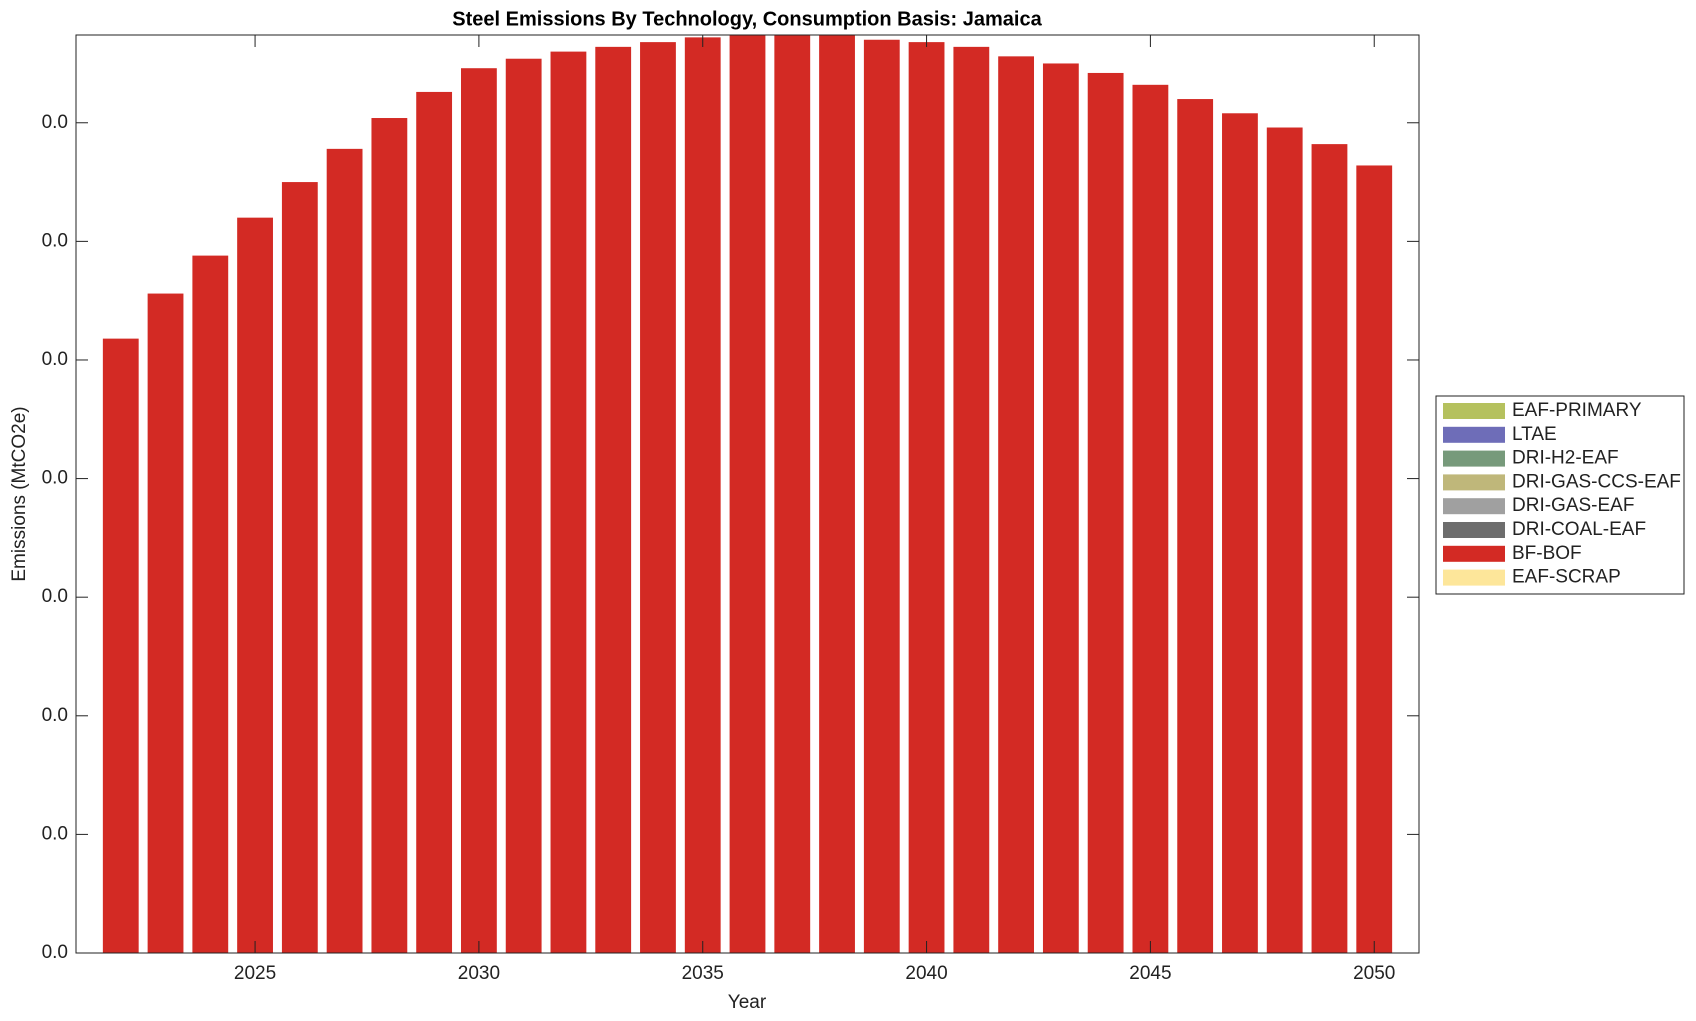 The height and width of the screenshot is (1021, 1696). I want to click on x-axis-label: Year, so click(747, 1002).